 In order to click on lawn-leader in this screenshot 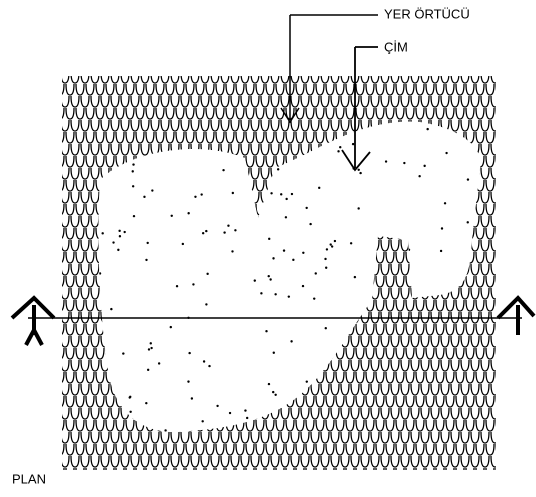, I will do `click(359, 109)`.